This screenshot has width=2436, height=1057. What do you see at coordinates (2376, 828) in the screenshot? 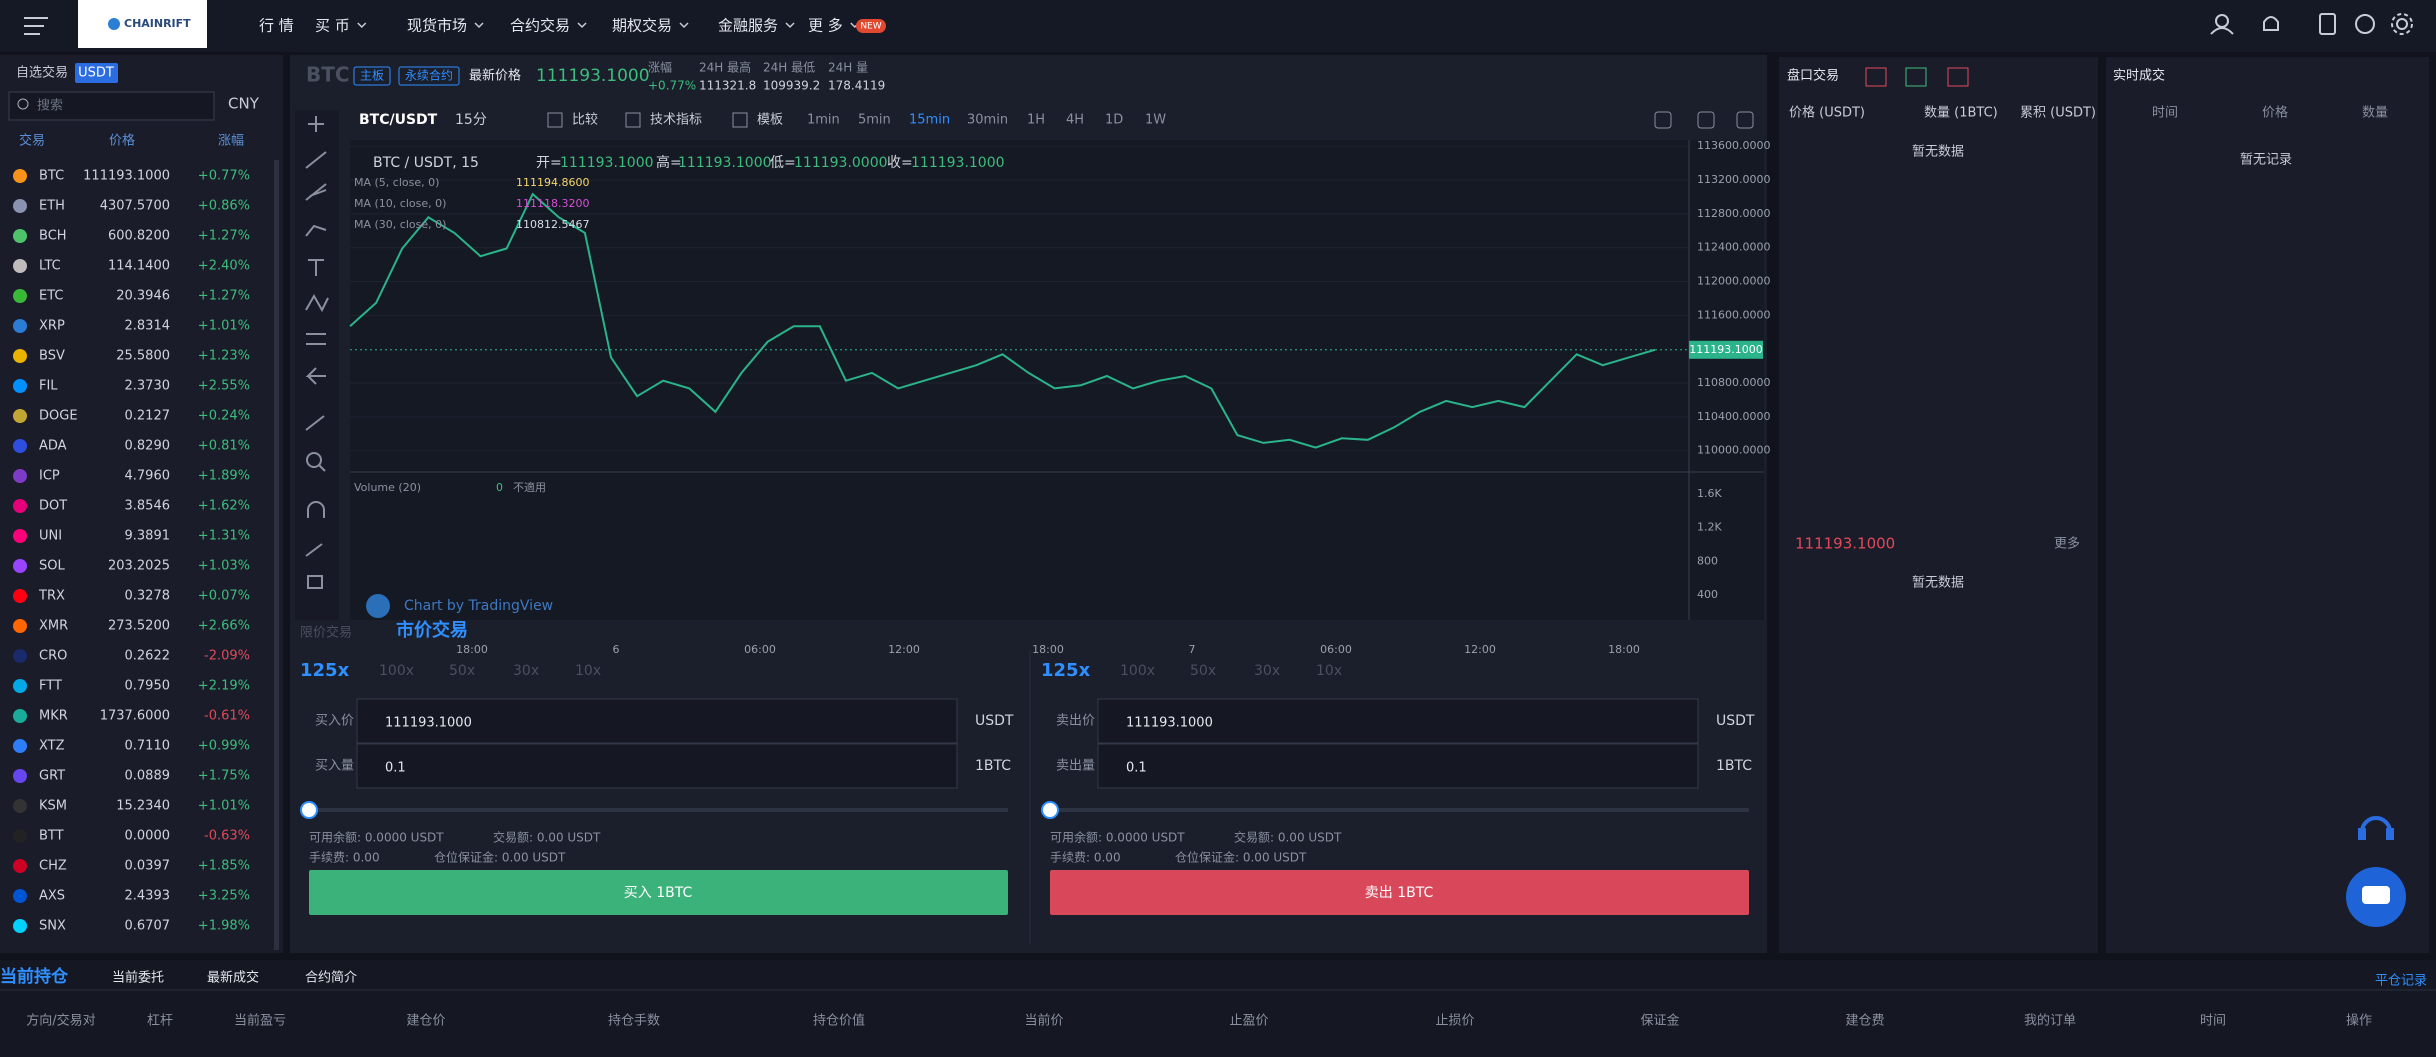
I see `support-icon` at bounding box center [2376, 828].